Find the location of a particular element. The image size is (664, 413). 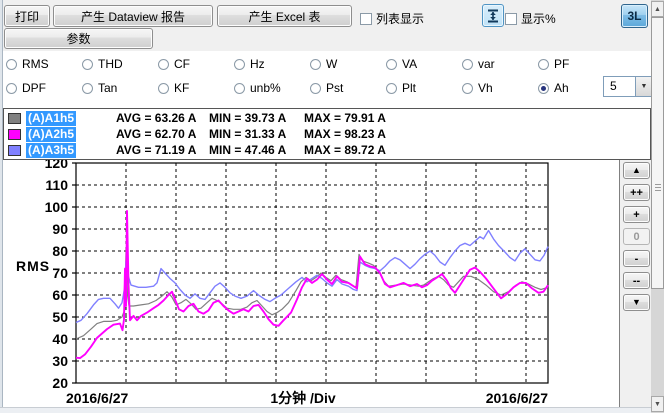

scale-down-button: ▼ is located at coordinates (636, 302).